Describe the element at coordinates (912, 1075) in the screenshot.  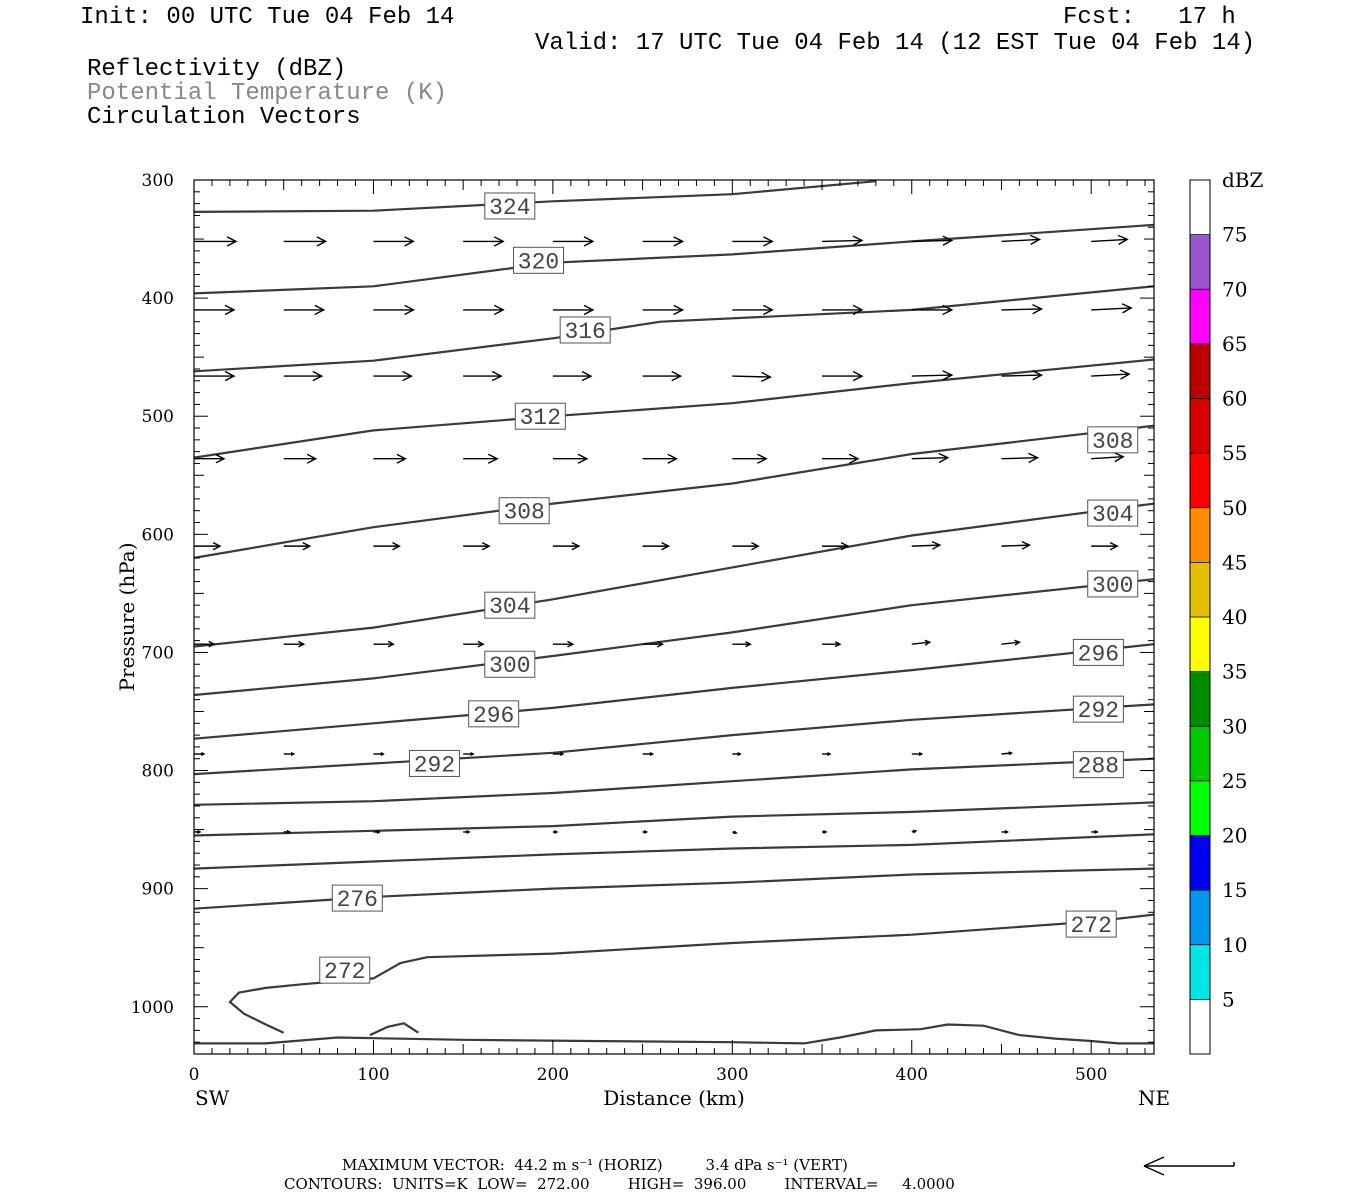
I see `x-tick-label: 400` at that location.